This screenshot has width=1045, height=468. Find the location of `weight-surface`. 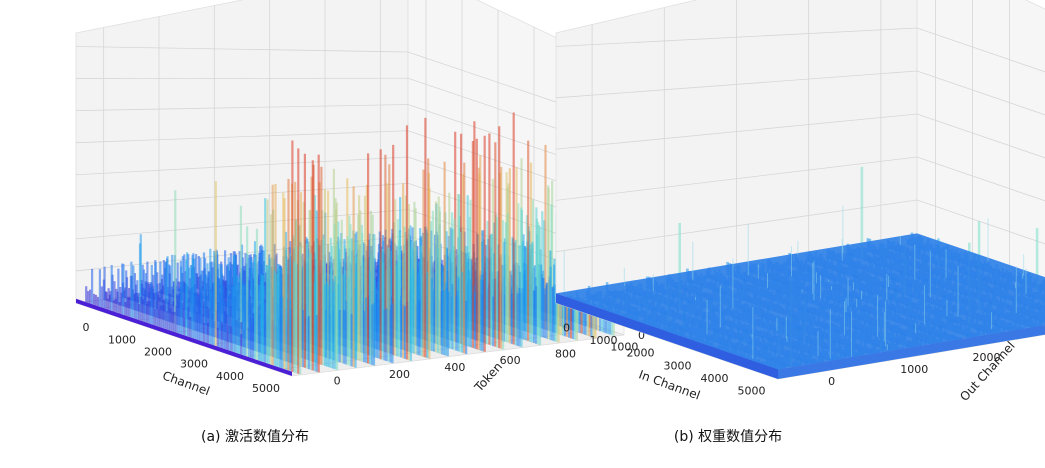

weight-surface is located at coordinates (800, 301).